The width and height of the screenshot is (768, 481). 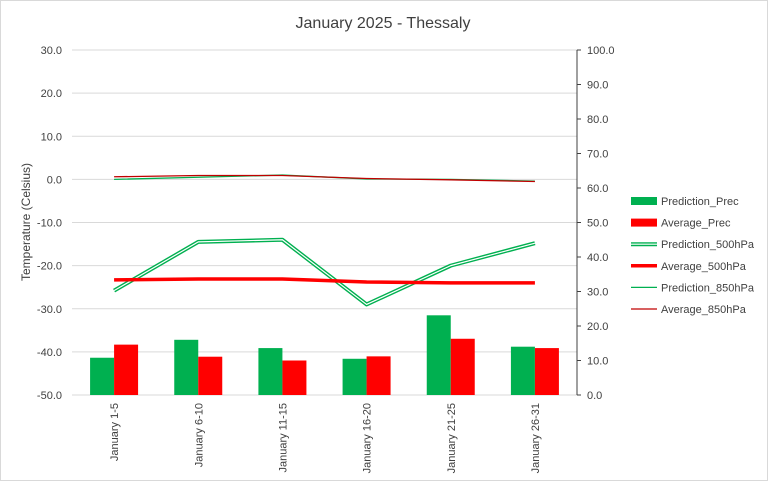 What do you see at coordinates (597, 86) in the screenshot?
I see `y2-tick-label: 90.0` at bounding box center [597, 86].